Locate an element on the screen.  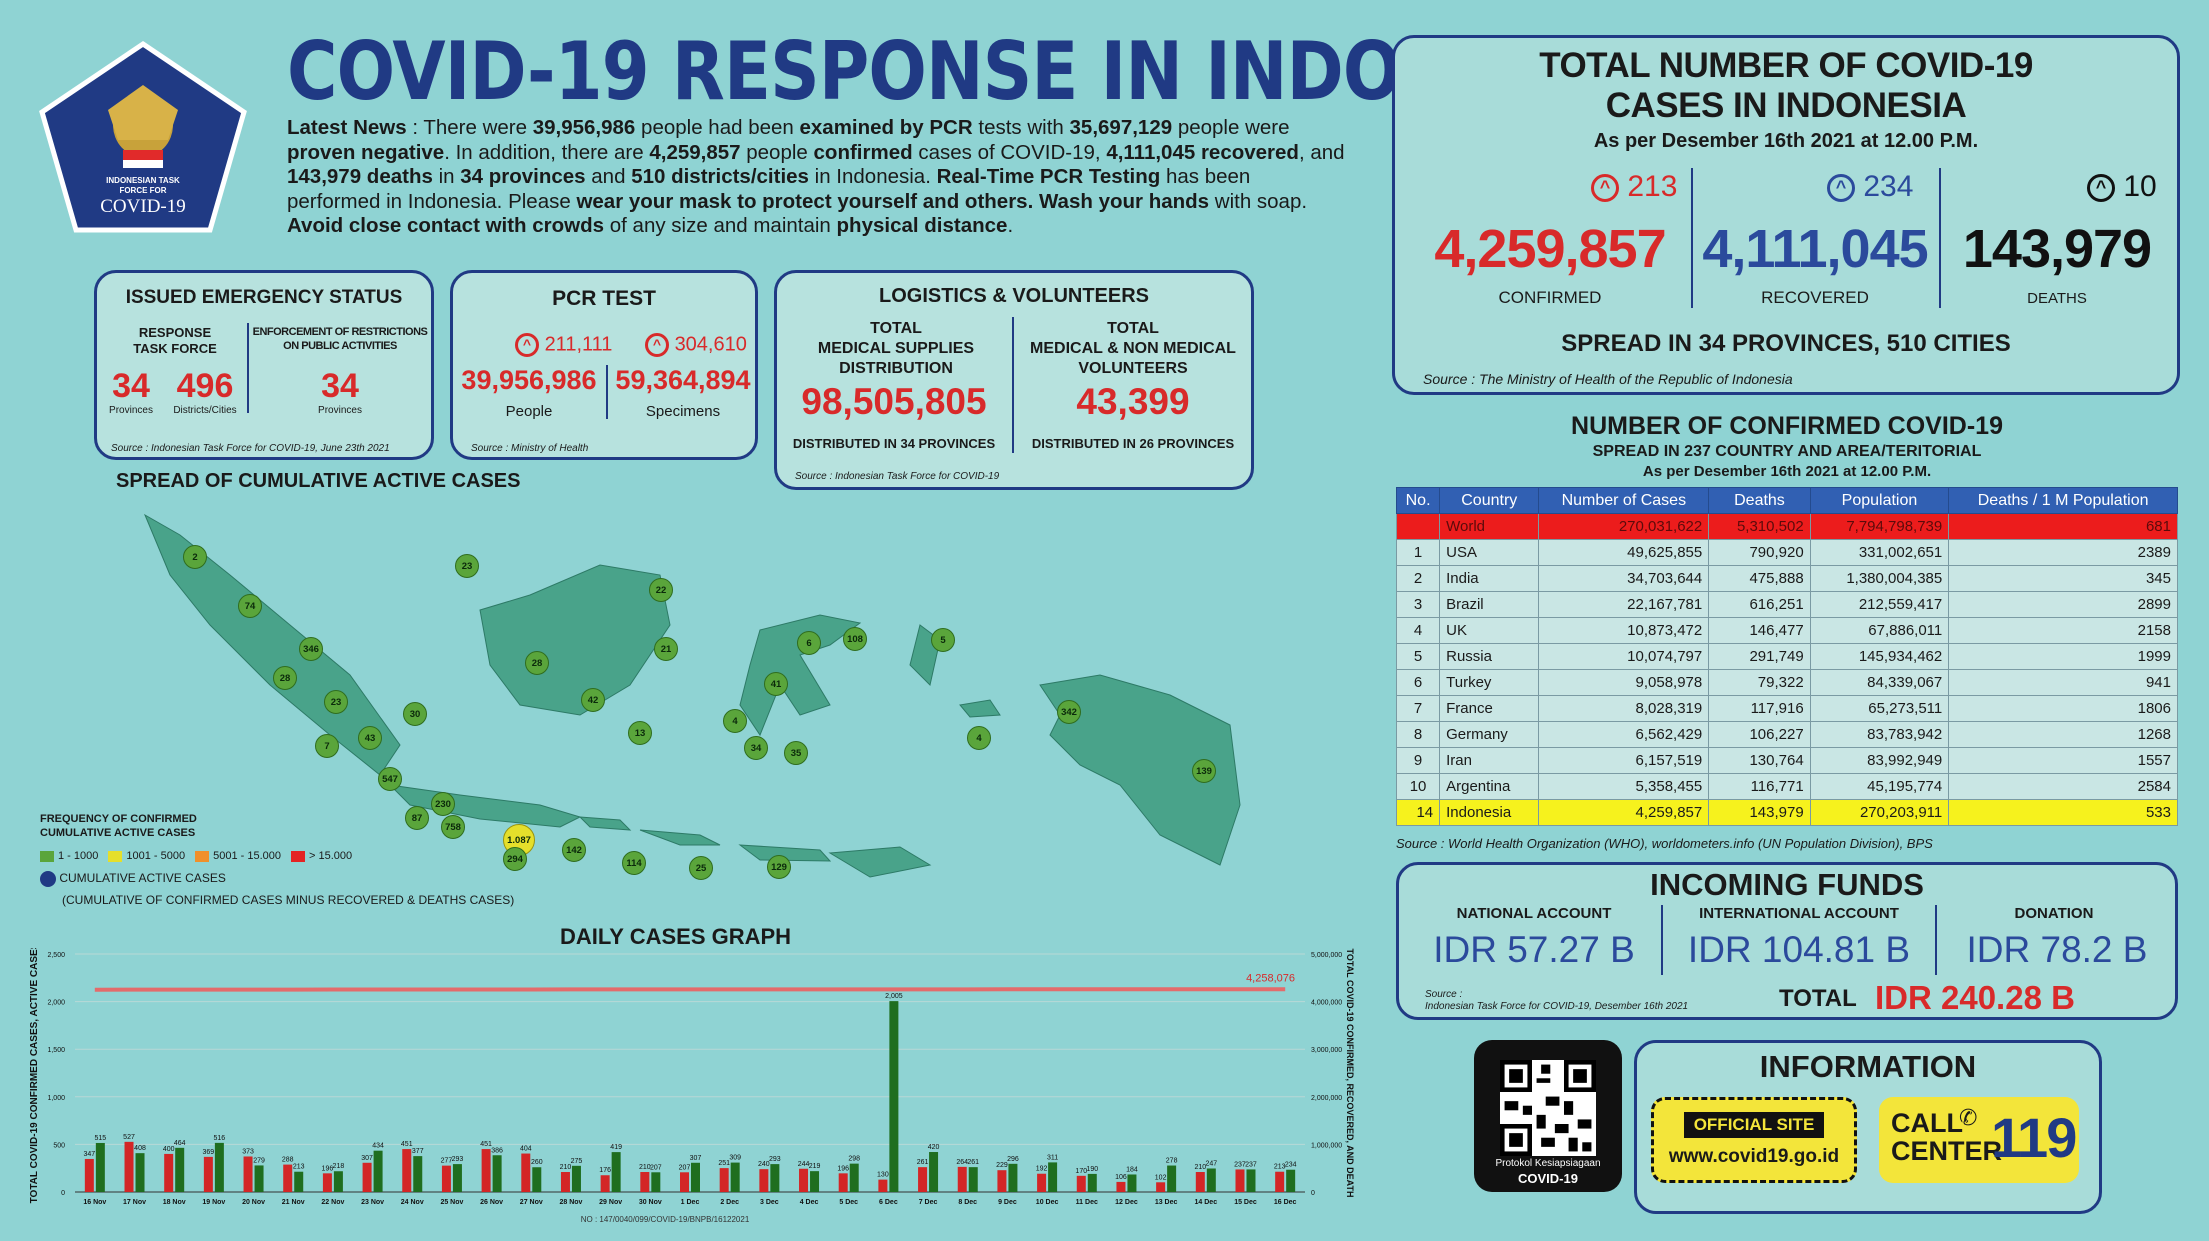
chart-footnote: NO : 147/0040/099/COVID-19/BNPB/16122021 is located at coordinates (665, 1219).